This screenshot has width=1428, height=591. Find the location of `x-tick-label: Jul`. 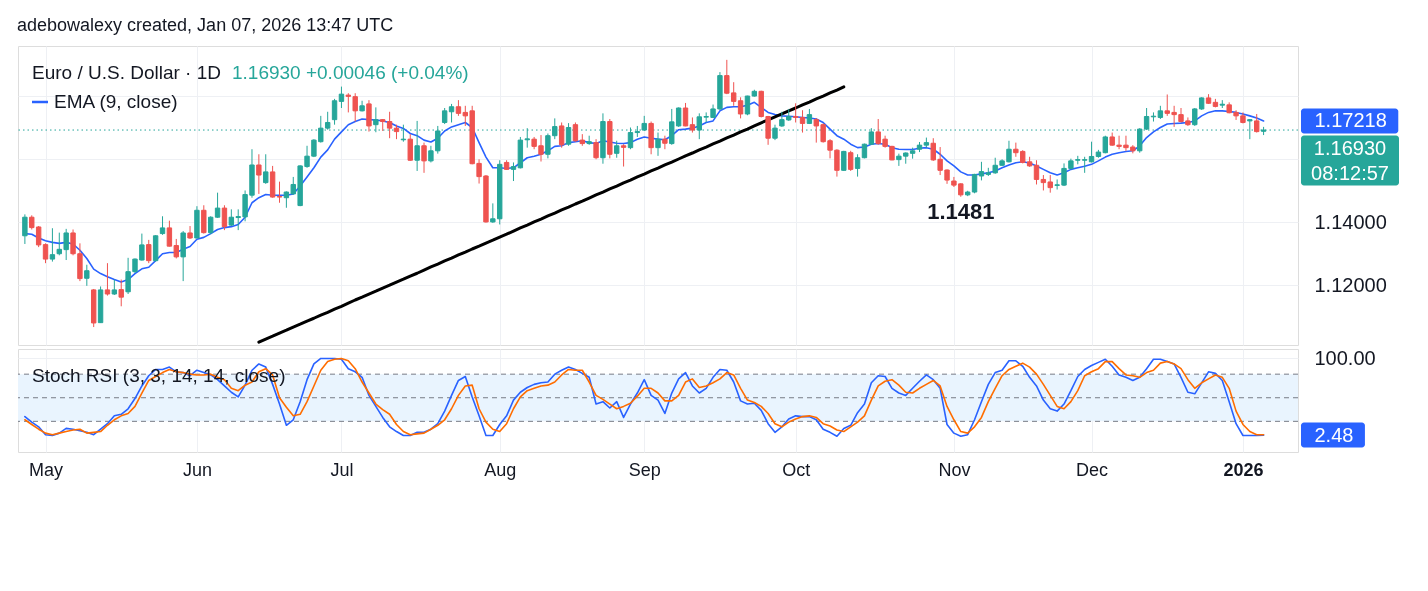

x-tick-label: Jul is located at coordinates (342, 469).